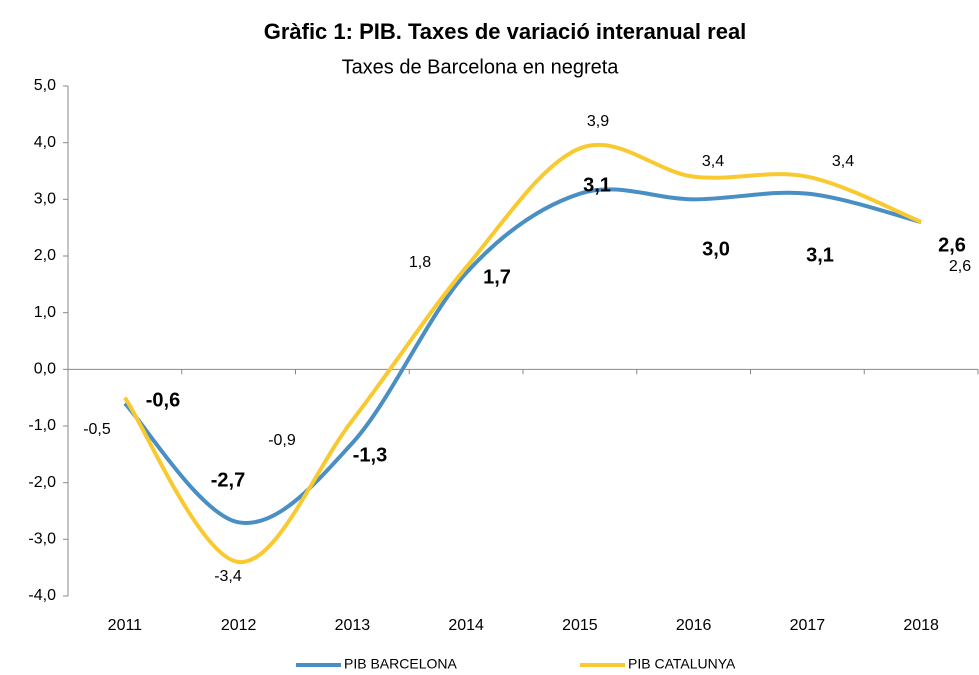 The height and width of the screenshot is (675, 979). What do you see at coordinates (481, 67) in the screenshot?
I see `chart-subtitle: Taxes de Barcelona en negreta` at bounding box center [481, 67].